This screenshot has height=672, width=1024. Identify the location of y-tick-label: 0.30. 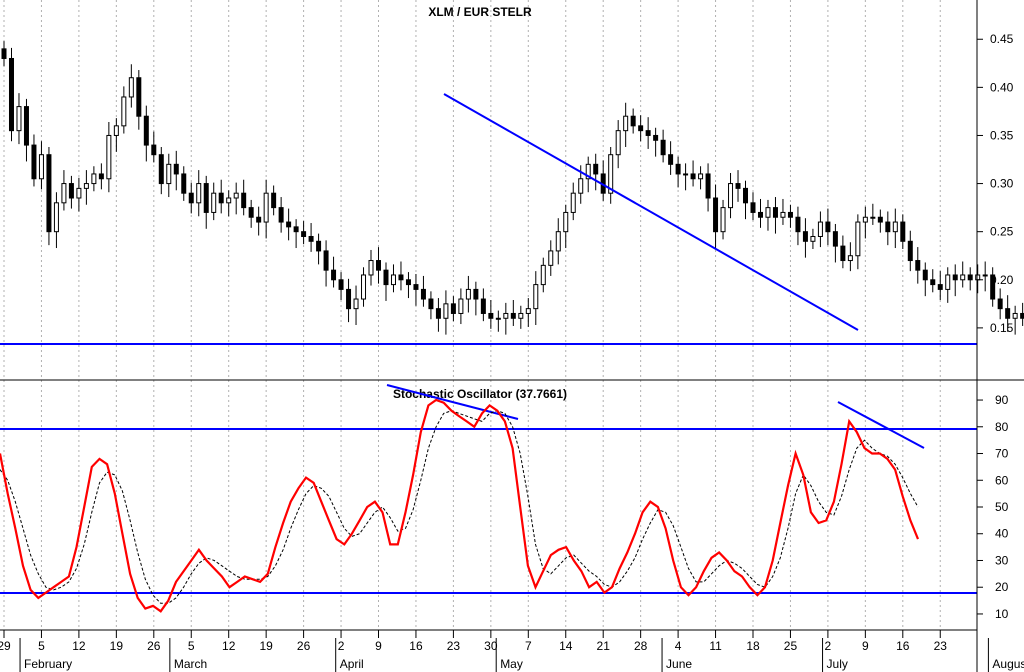
(1002, 184).